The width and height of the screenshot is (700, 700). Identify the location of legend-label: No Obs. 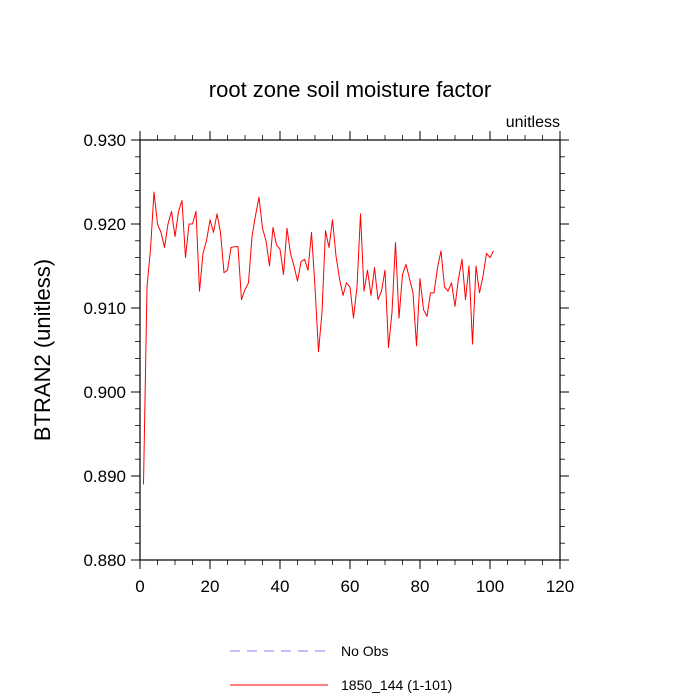
(364, 651).